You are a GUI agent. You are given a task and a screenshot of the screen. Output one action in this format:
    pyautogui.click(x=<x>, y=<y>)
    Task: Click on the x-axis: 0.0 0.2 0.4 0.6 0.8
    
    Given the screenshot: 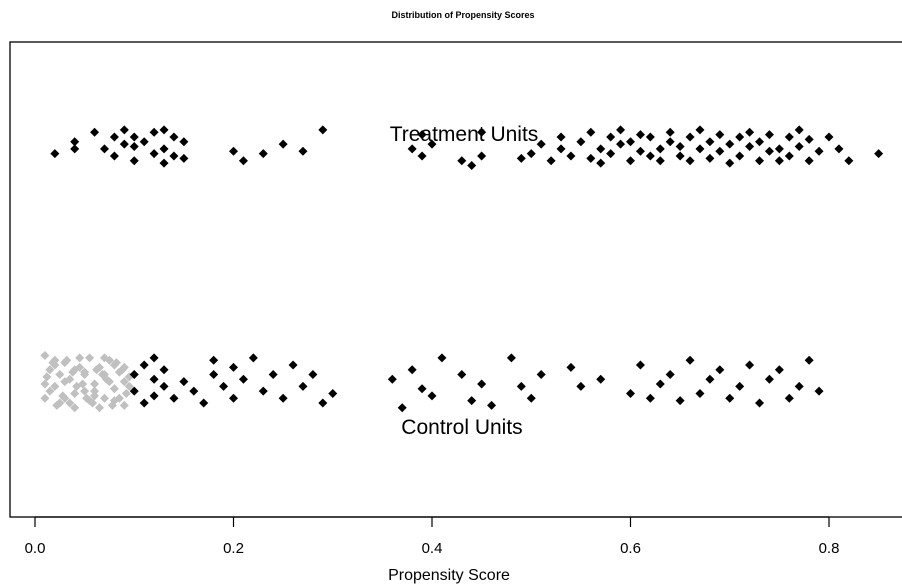 What is the action you would take?
    pyautogui.click(x=432, y=536)
    